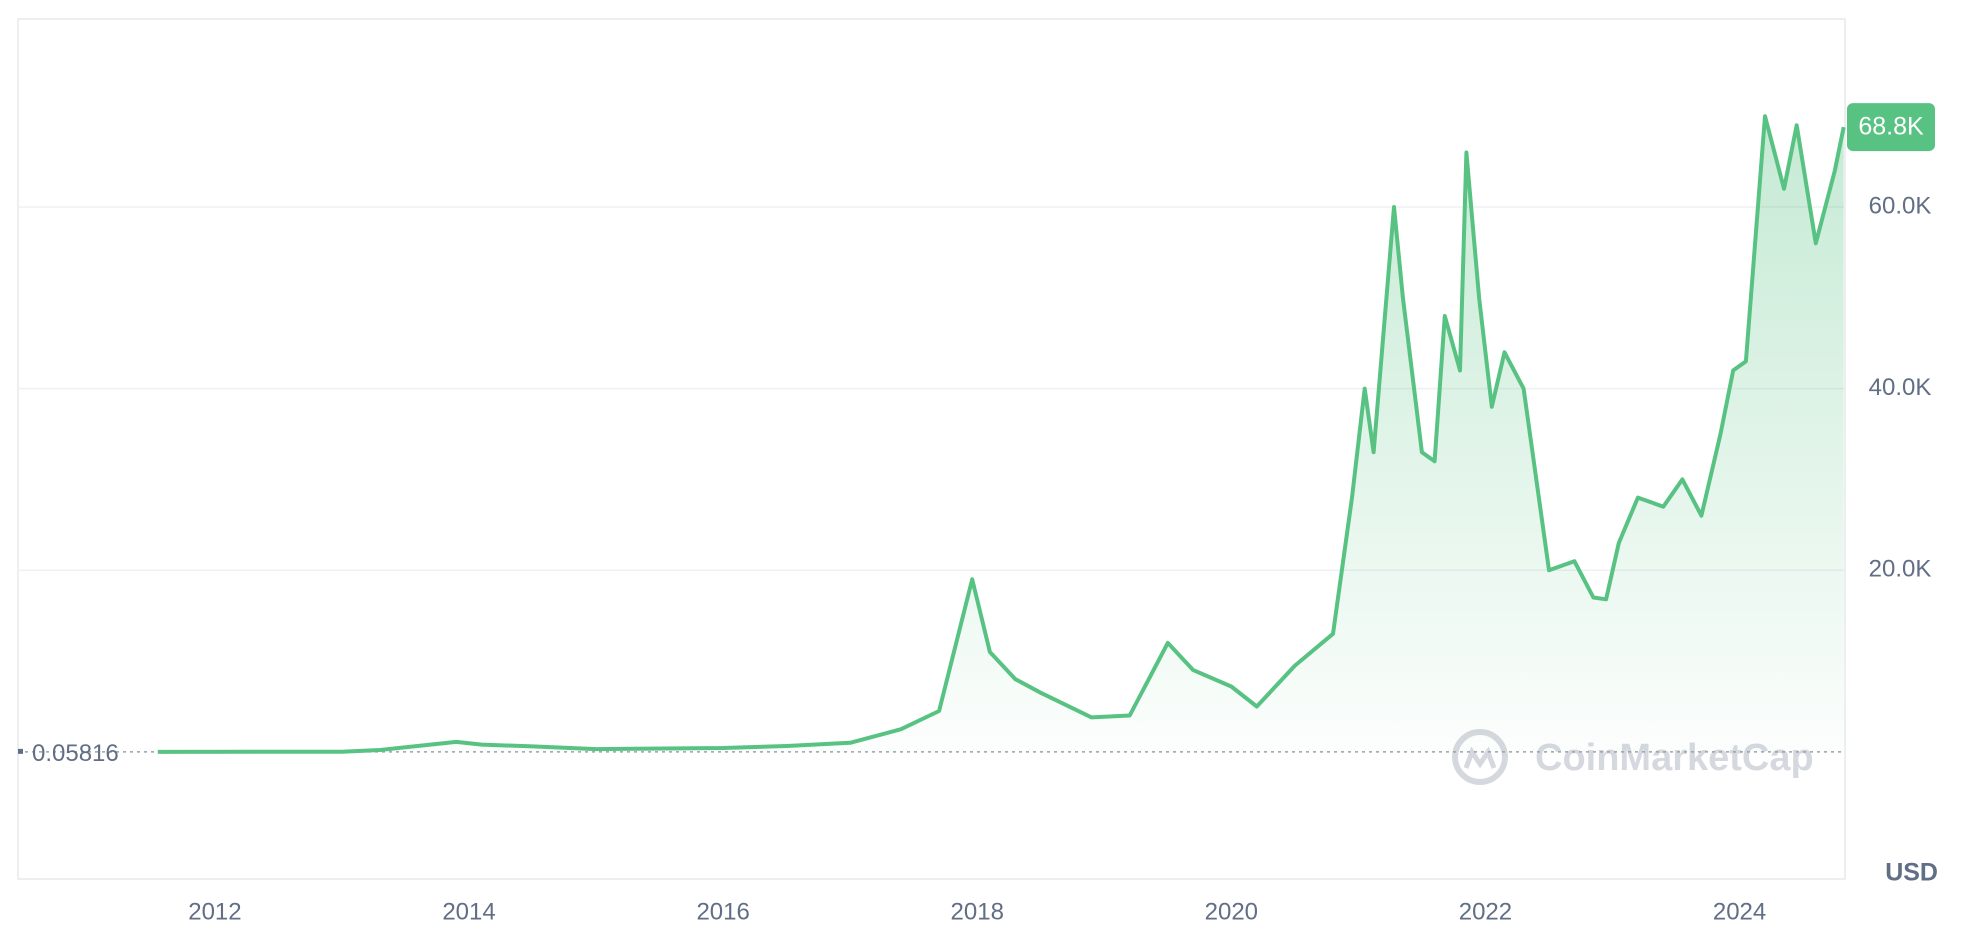  What do you see at coordinates (20, 751) in the screenshot?
I see `baseline-marker` at bounding box center [20, 751].